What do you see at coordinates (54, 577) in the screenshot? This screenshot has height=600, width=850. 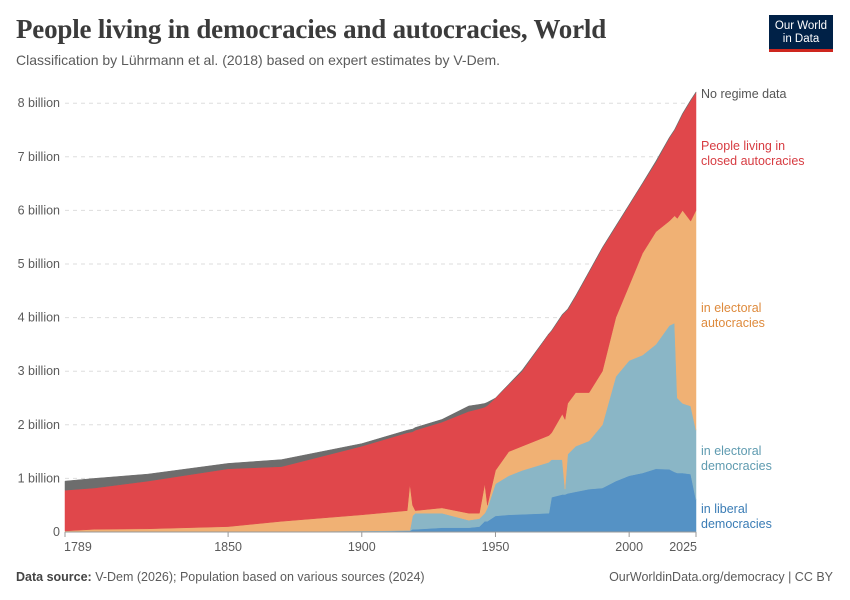 I see `data-source-label: Data source:` at bounding box center [54, 577].